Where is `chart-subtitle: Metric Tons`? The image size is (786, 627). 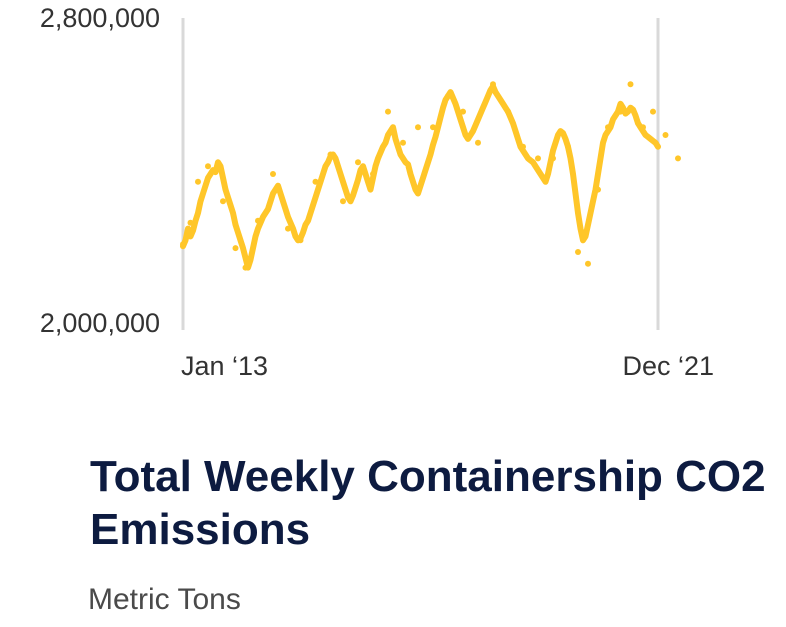 chart-subtitle: Metric Tons is located at coordinates (164, 599).